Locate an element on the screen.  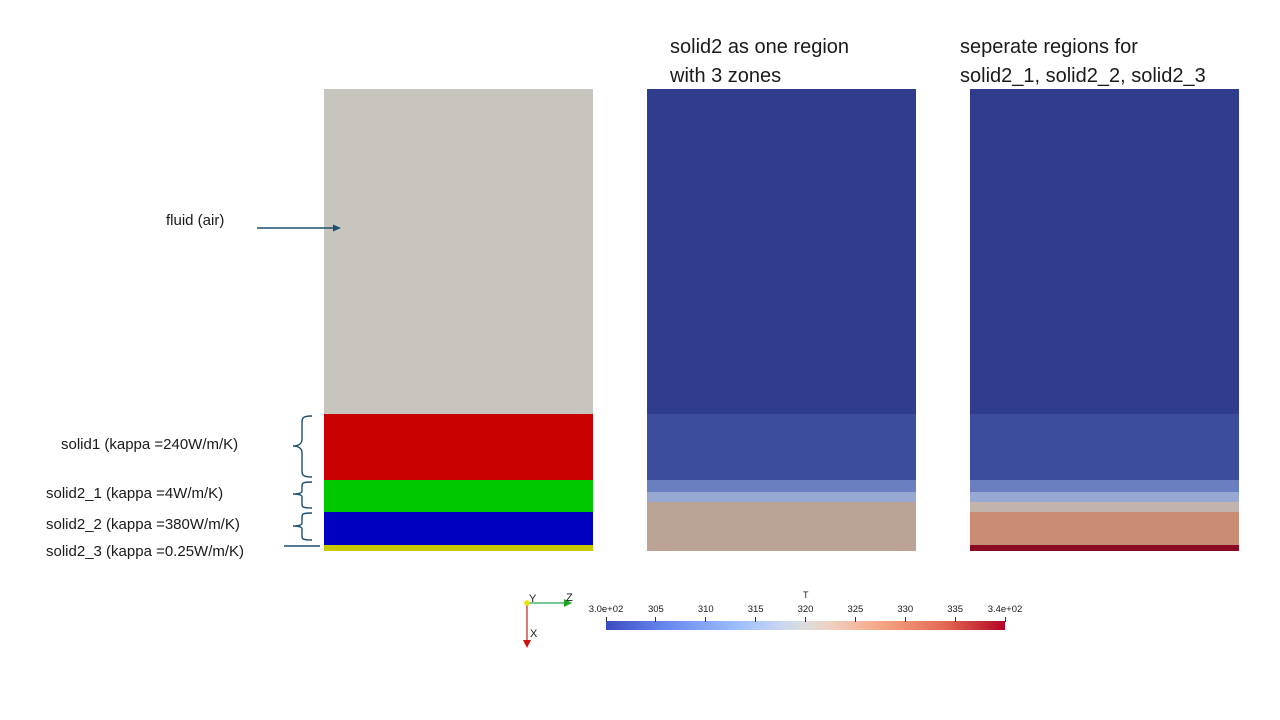
solid1-brace is located at coordinates (302, 446).